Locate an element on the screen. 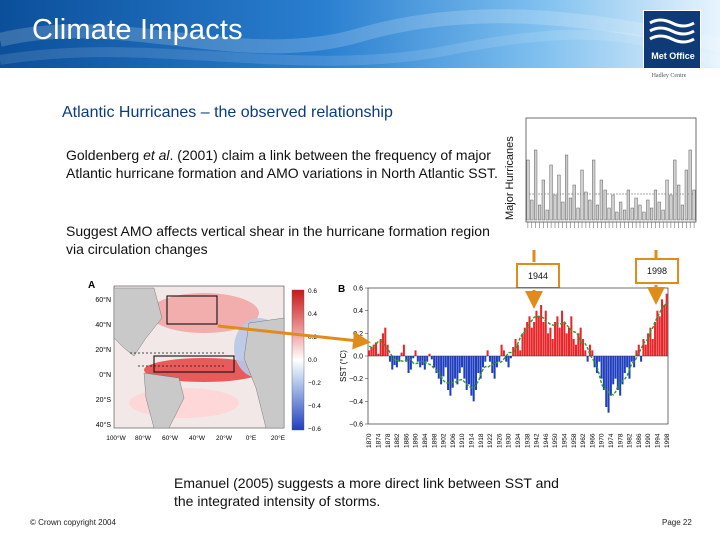 The image size is (720, 540). sst-ytick-label: −0.4 is located at coordinates (356, 402).